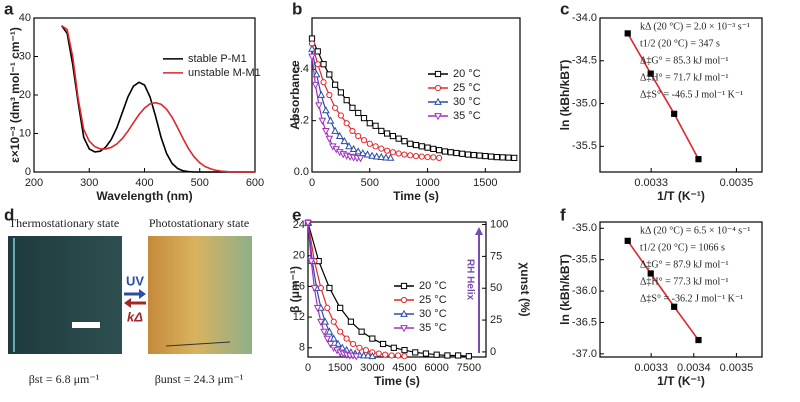 This screenshot has width=800, height=402. I want to click on y2-tick-label: 100, so click(499, 224).